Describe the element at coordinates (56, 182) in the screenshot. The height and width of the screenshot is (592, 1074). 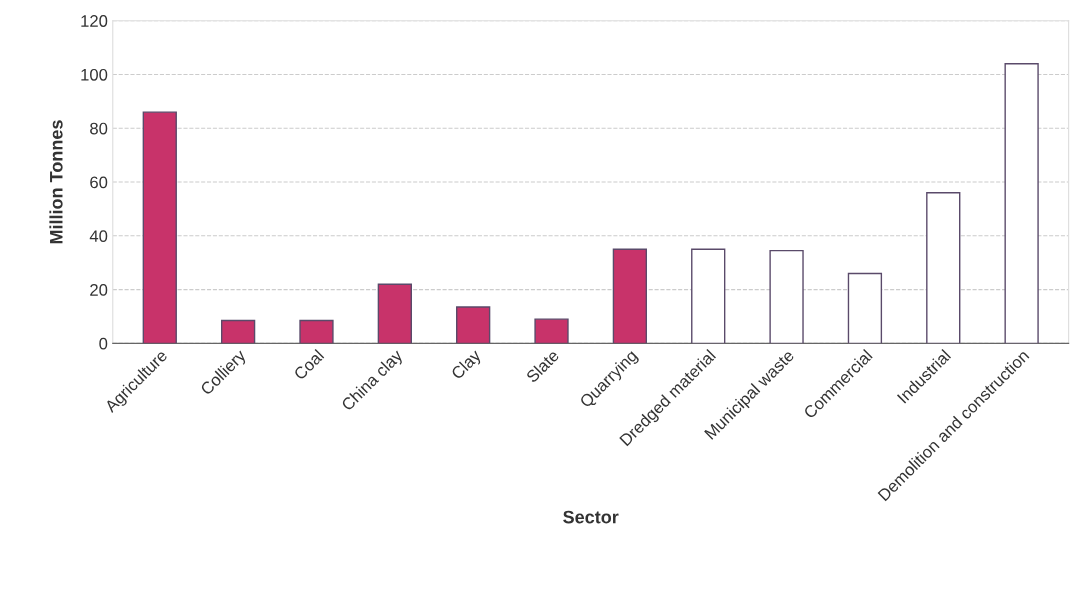
I see `y-axis-title: Million Tonnes` at that location.